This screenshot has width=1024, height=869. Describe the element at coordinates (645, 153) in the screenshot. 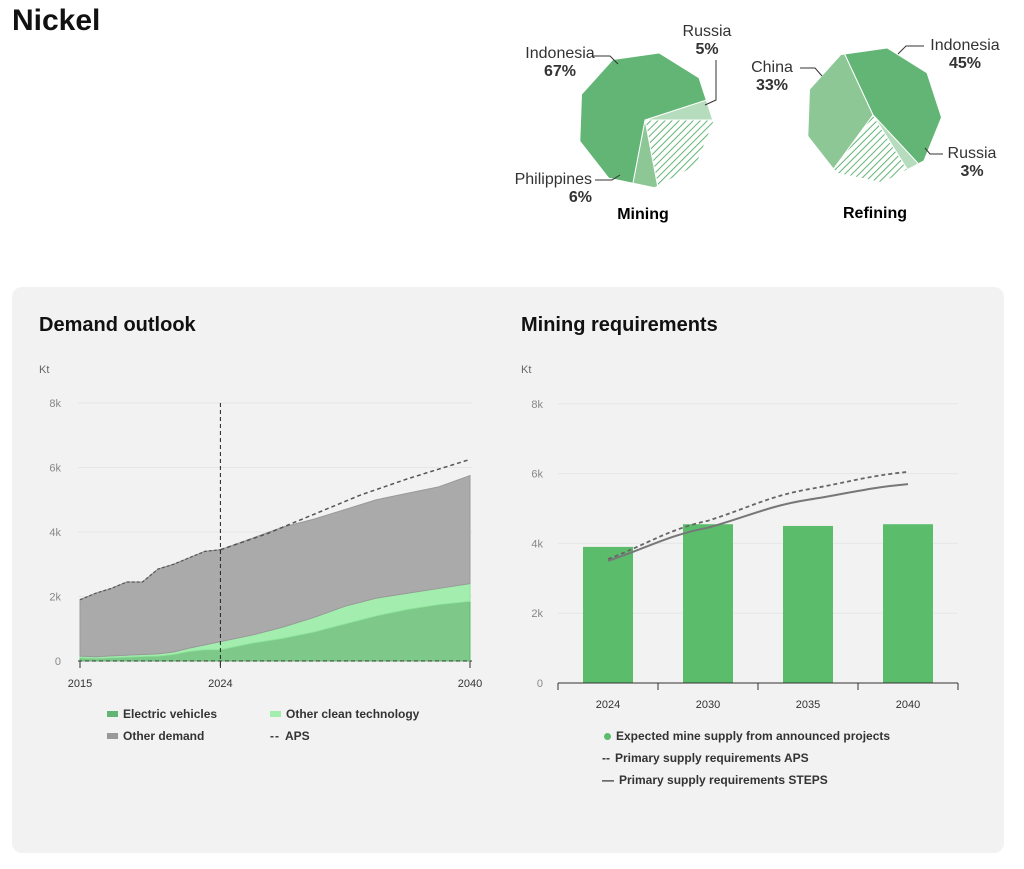

I see `pie-slice-philippines` at that location.